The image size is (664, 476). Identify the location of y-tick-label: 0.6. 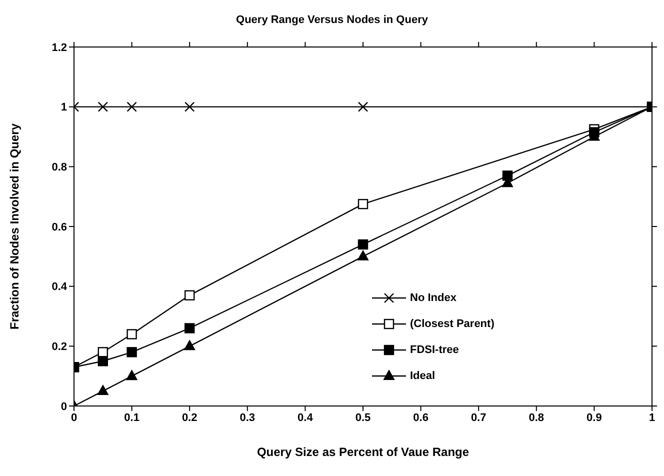
(59, 227).